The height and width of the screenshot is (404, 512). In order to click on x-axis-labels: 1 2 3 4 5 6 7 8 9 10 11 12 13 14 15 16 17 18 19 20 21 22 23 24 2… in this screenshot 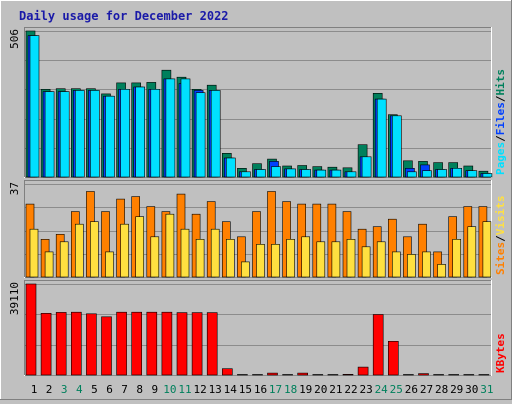, I will do `click(262, 389)`.